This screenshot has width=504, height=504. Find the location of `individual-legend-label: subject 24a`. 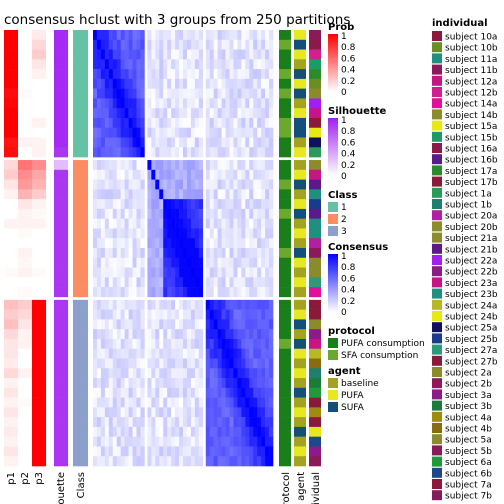

individual-legend-label: subject 24a is located at coordinates (471, 306).